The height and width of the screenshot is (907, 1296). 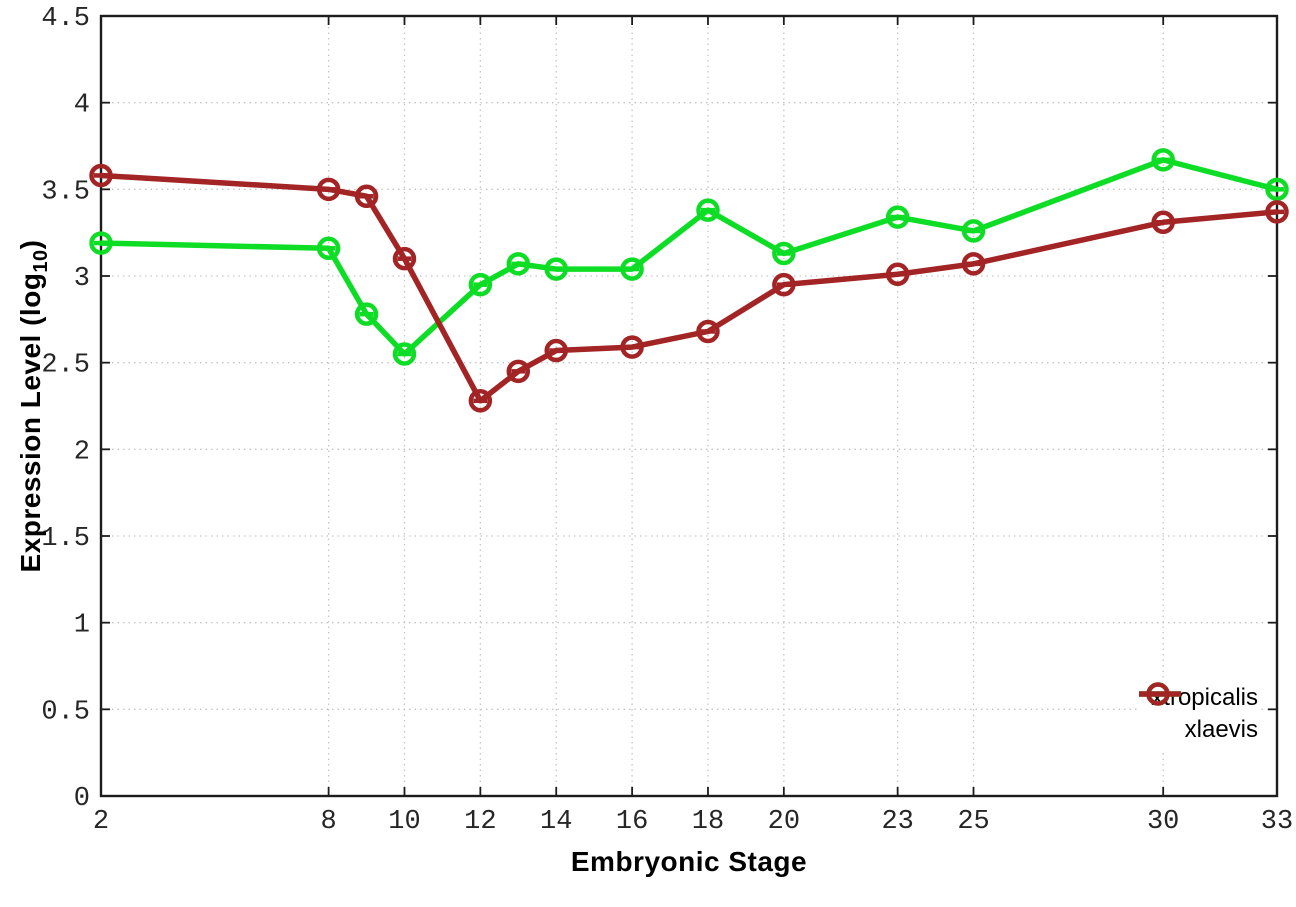 What do you see at coordinates (82, 799) in the screenshot?
I see `y-tick-label: 0` at bounding box center [82, 799].